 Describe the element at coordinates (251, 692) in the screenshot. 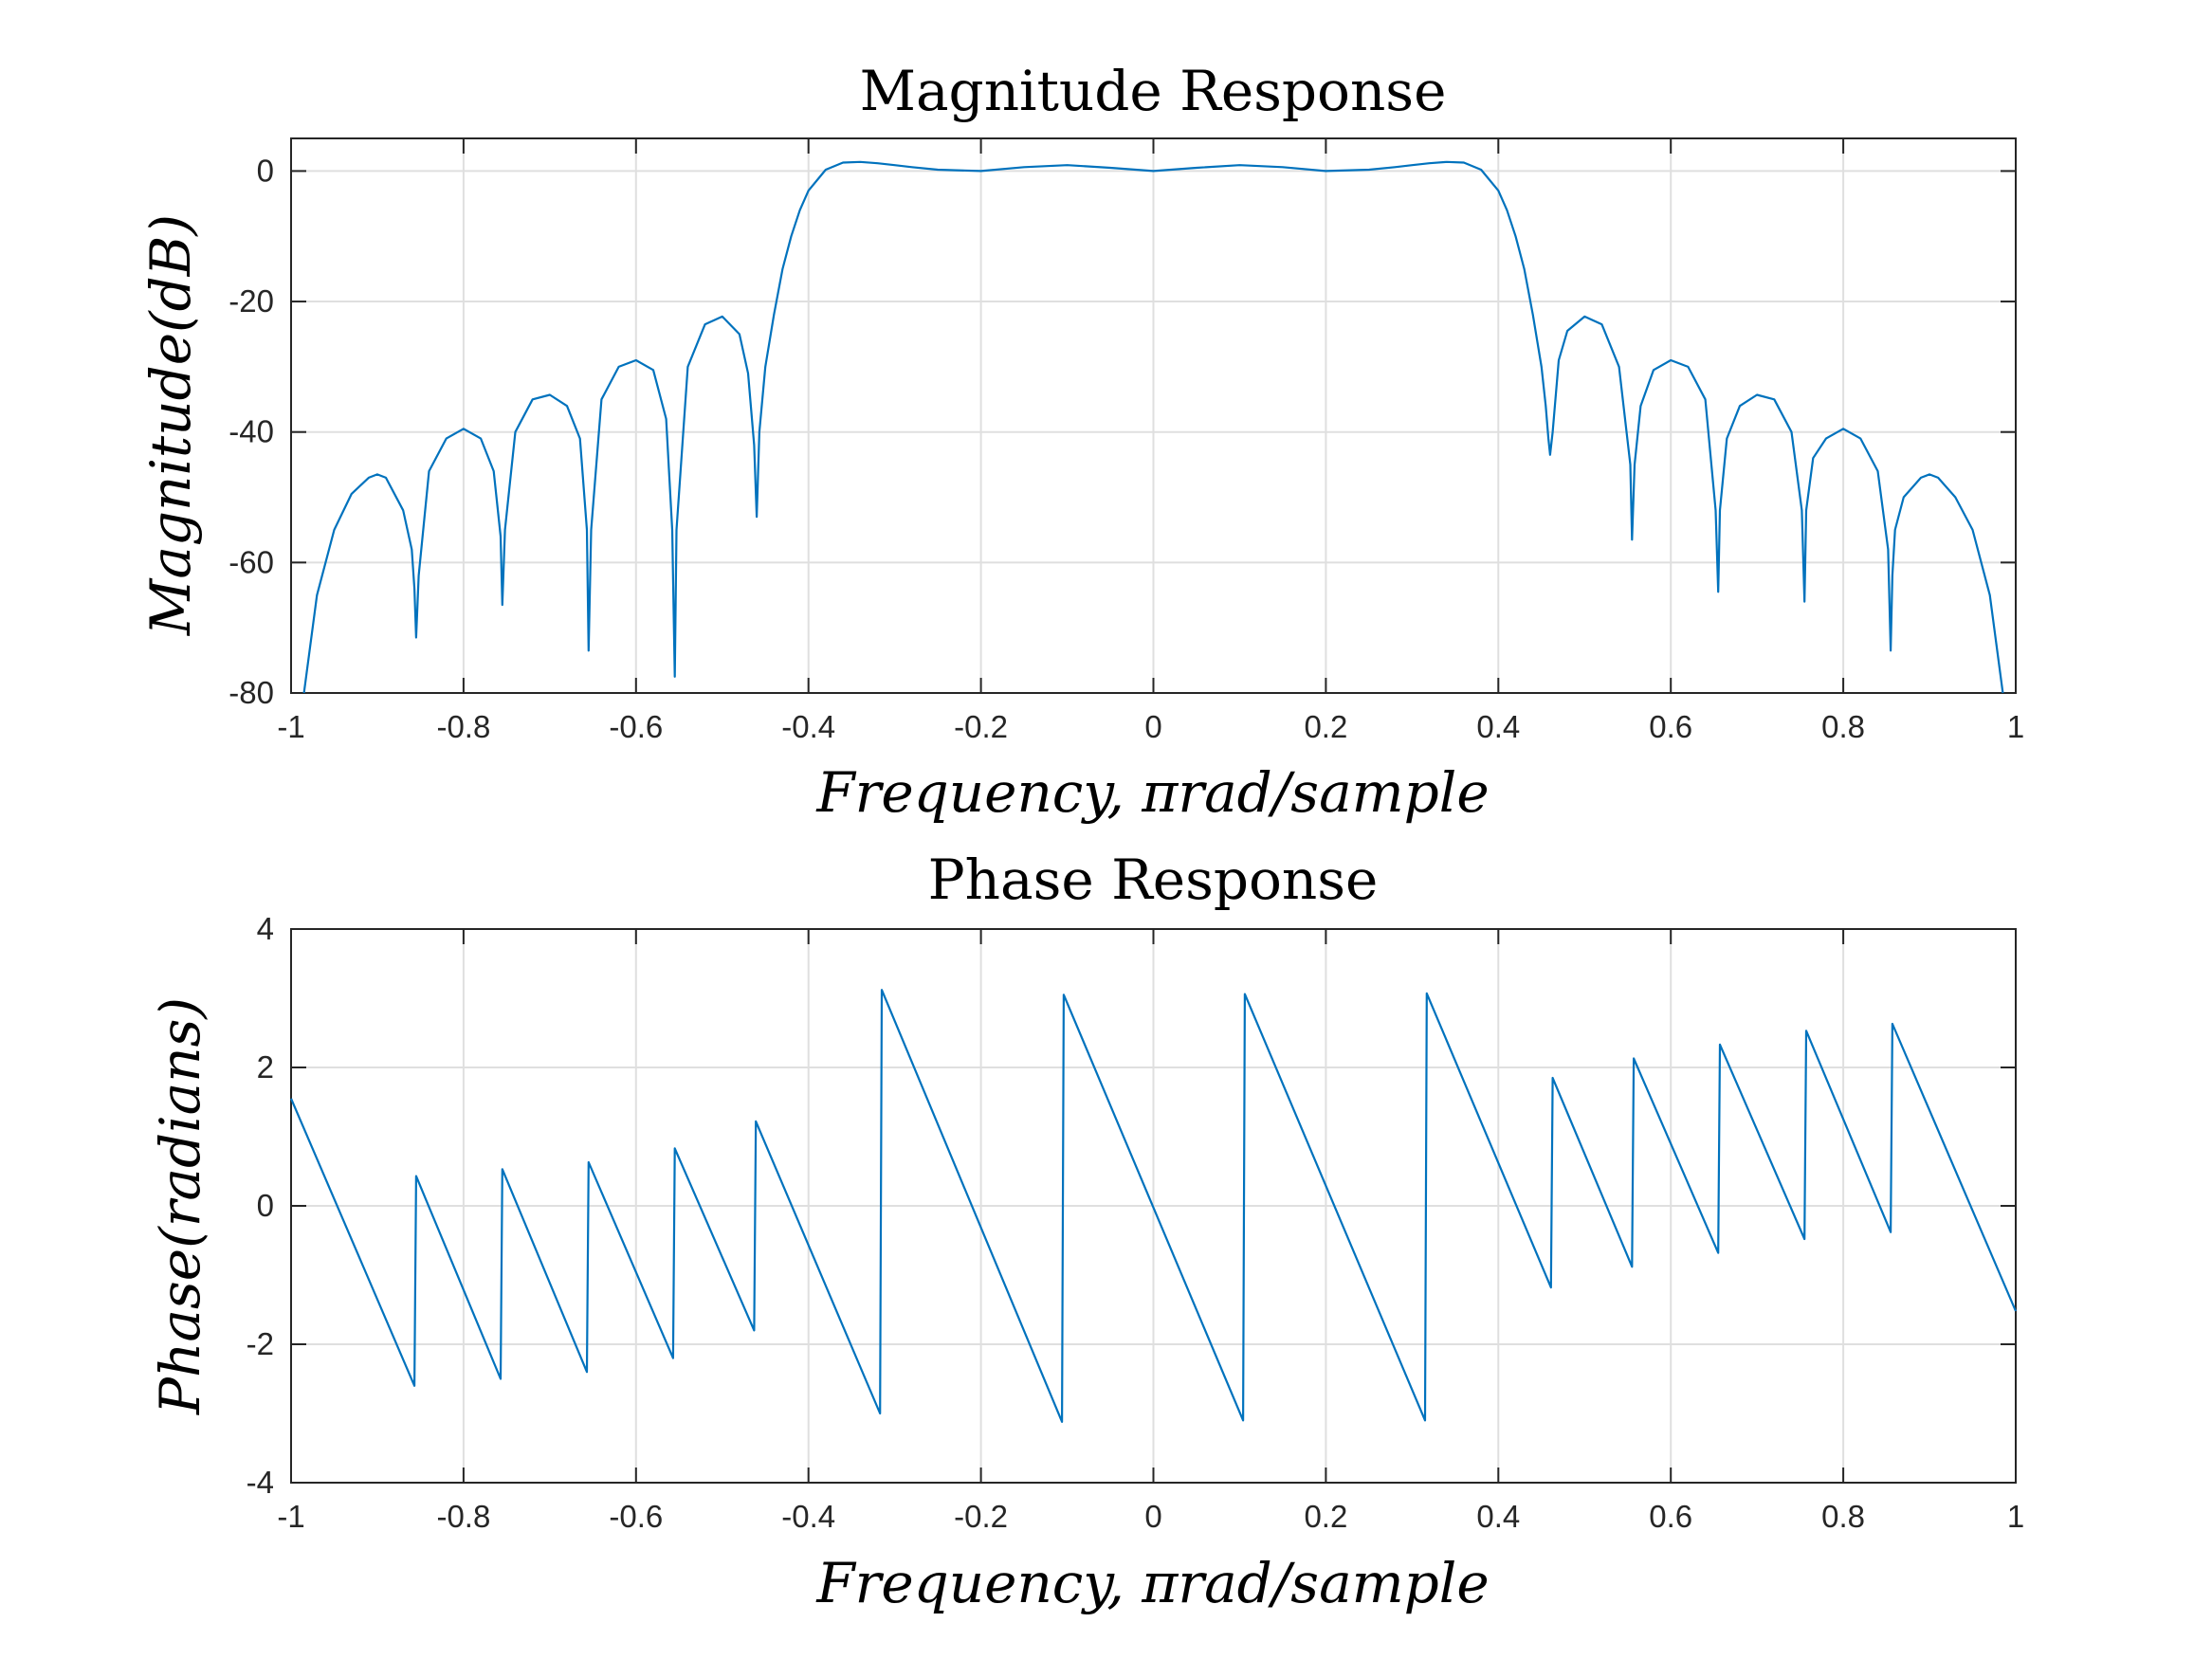

I see `y-tick-label: -80` at that location.